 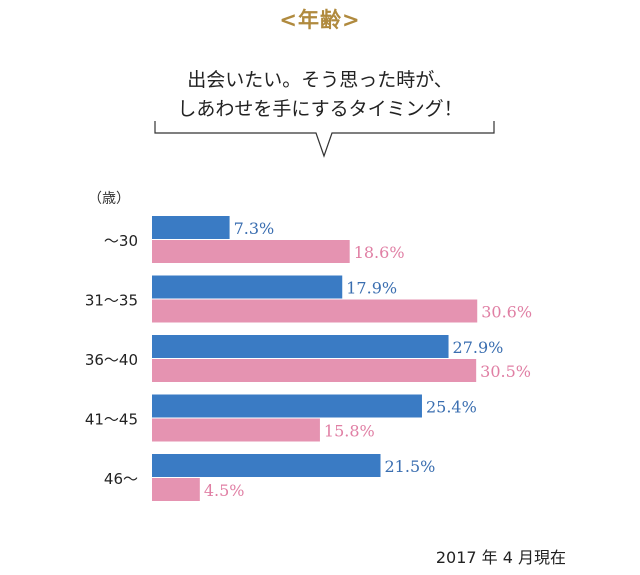 What do you see at coordinates (121, 241) in the screenshot?
I see `category-label: 〜30` at bounding box center [121, 241].